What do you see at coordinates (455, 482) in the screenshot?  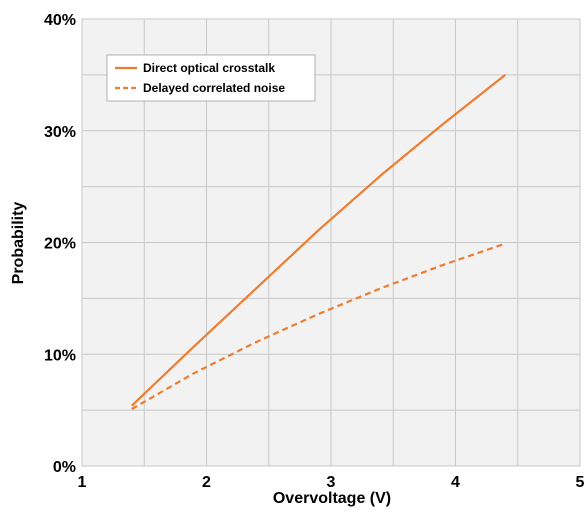 I see `x-tick-label: 4` at bounding box center [455, 482].